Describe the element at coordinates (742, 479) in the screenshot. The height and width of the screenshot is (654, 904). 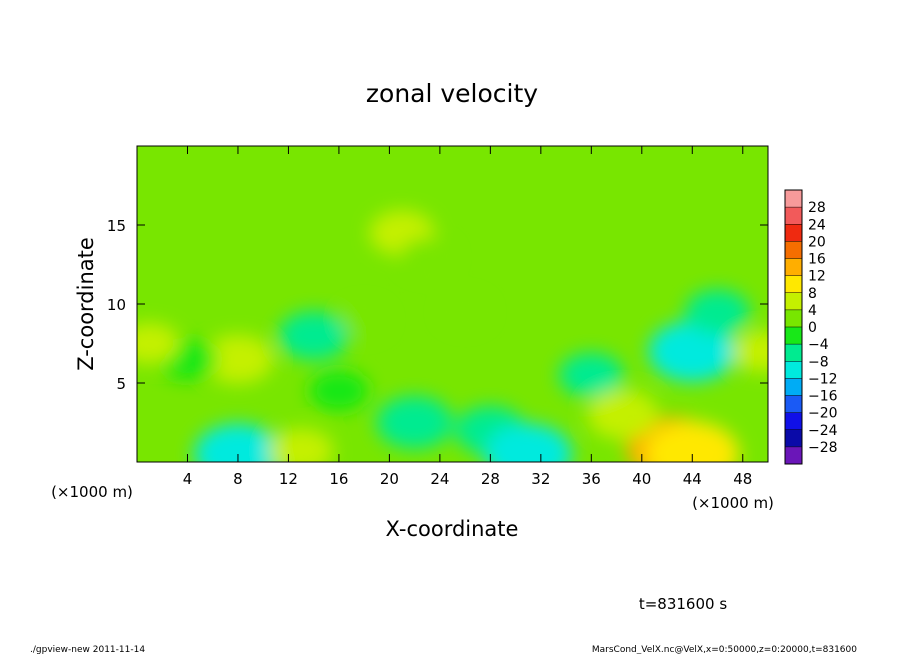
I see `x-tick-label: 48` at that location.